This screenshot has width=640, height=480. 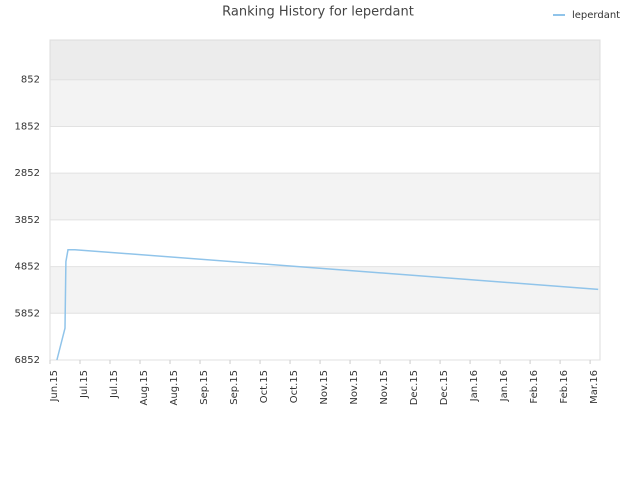 I want to click on legend-label: leperdant, so click(x=596, y=15).